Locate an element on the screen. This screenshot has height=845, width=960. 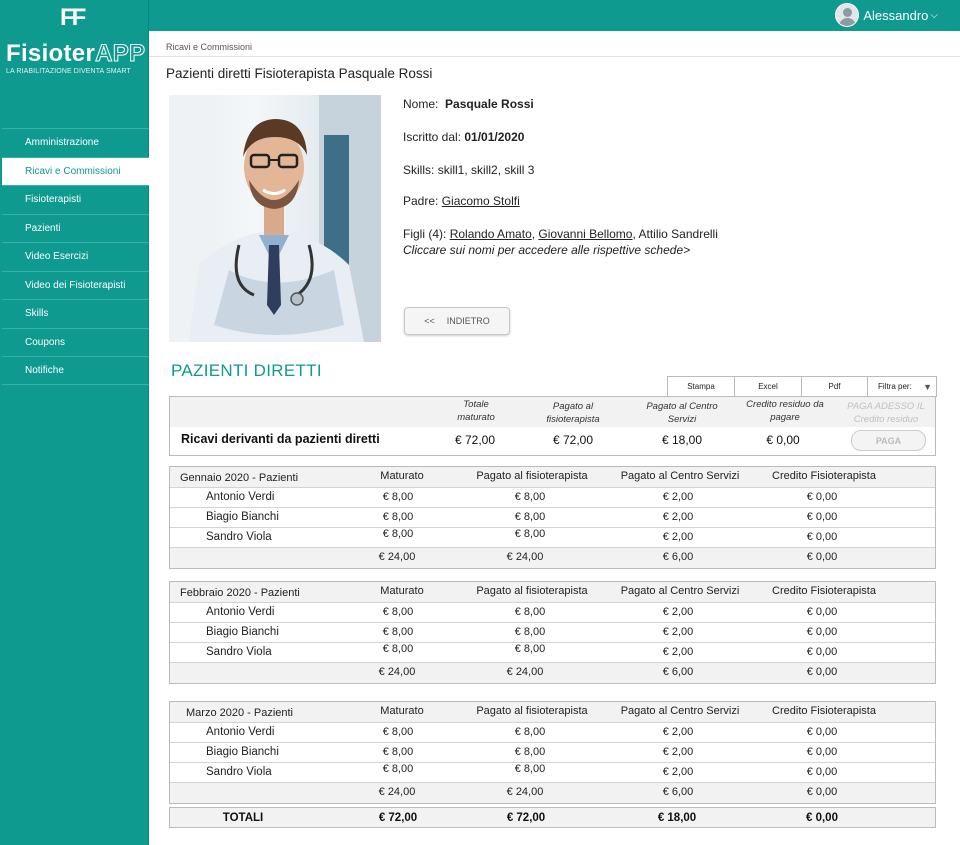
sidebar-item-pazienti: Pazienti is located at coordinates (75, 228).